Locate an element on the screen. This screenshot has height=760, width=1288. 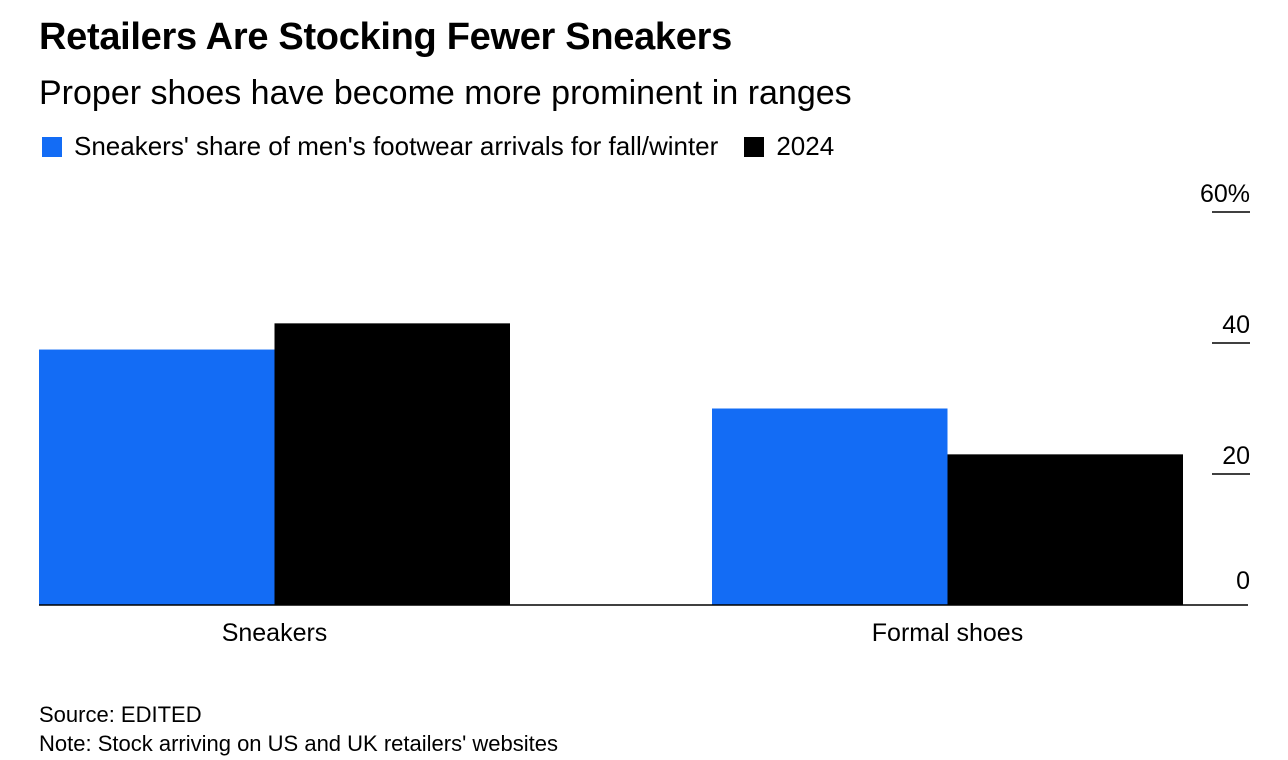
y-tick-label: 20 is located at coordinates (1236, 456).